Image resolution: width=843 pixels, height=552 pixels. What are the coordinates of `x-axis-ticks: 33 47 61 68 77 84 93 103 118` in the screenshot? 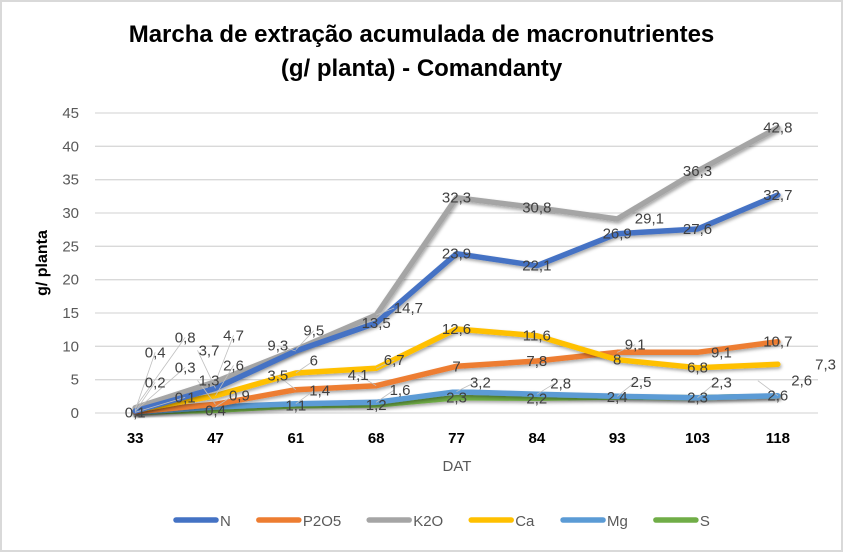 It's located at (458, 438).